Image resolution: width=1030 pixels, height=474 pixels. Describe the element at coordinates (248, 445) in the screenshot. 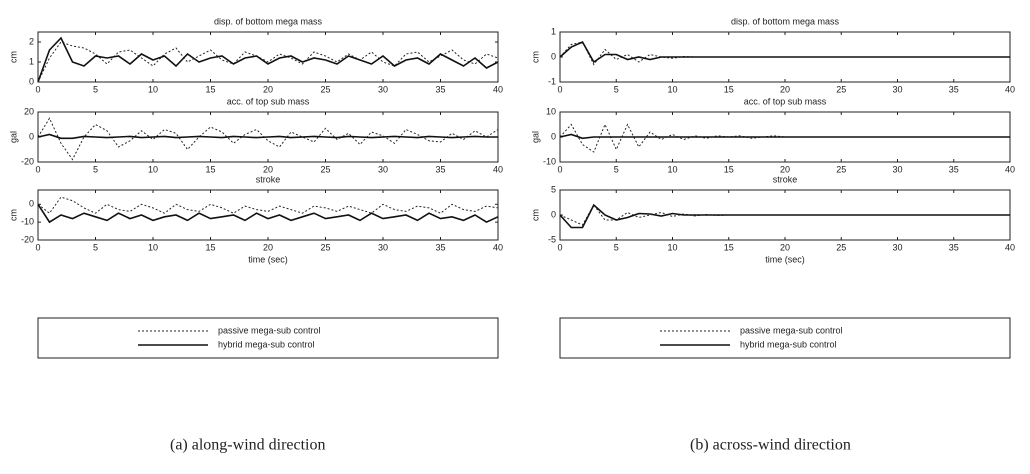

I see `caption: (a) along-wind direction` at that location.